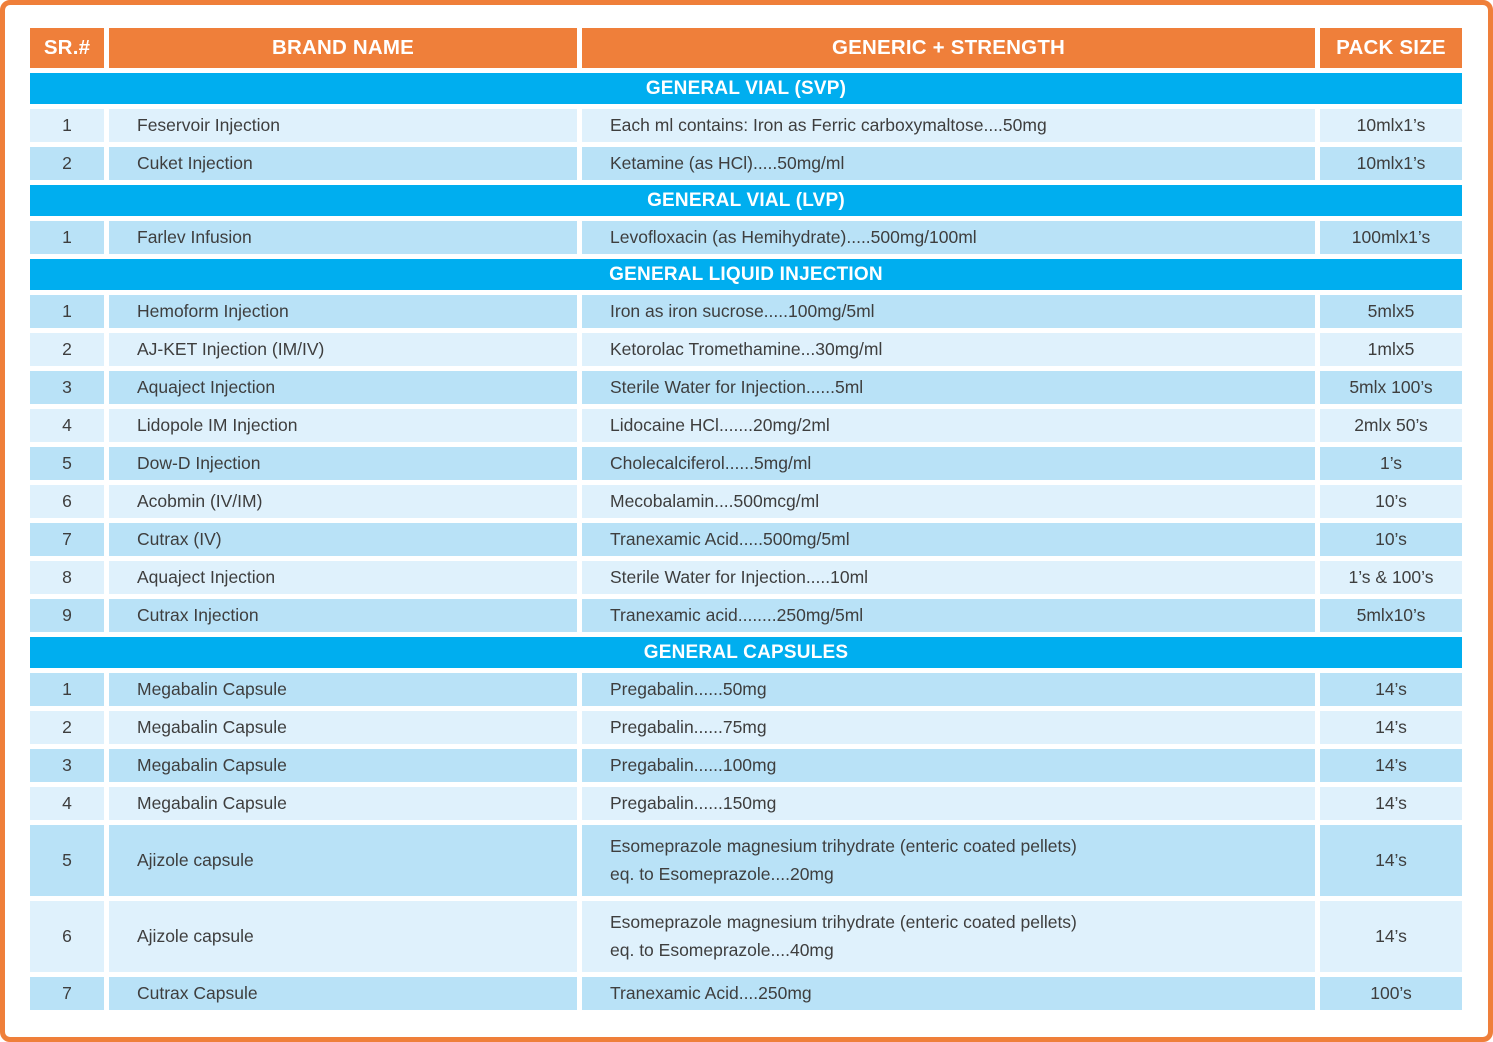  Describe the element at coordinates (948, 689) in the screenshot. I see `generic-strength-cell: Pregabalin......50mg` at that location.